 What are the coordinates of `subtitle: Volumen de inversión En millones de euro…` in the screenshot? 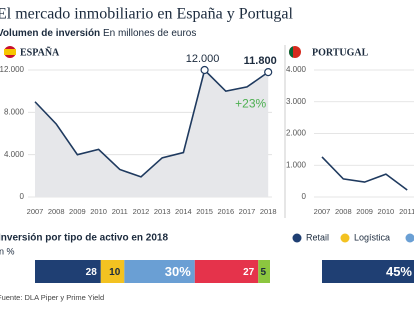 It's located at (98, 33).